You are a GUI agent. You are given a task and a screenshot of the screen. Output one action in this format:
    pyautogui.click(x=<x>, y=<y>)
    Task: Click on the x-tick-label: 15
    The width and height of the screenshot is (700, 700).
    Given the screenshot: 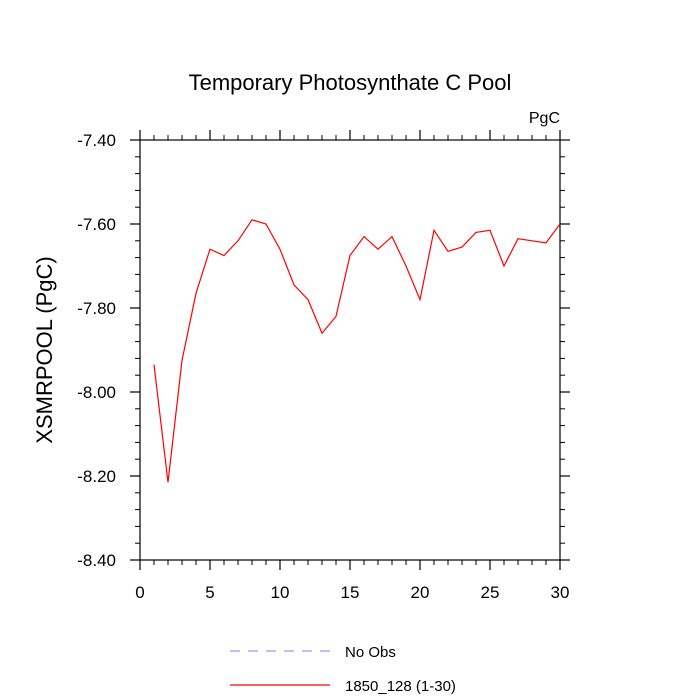 What is the action you would take?
    pyautogui.click(x=350, y=592)
    